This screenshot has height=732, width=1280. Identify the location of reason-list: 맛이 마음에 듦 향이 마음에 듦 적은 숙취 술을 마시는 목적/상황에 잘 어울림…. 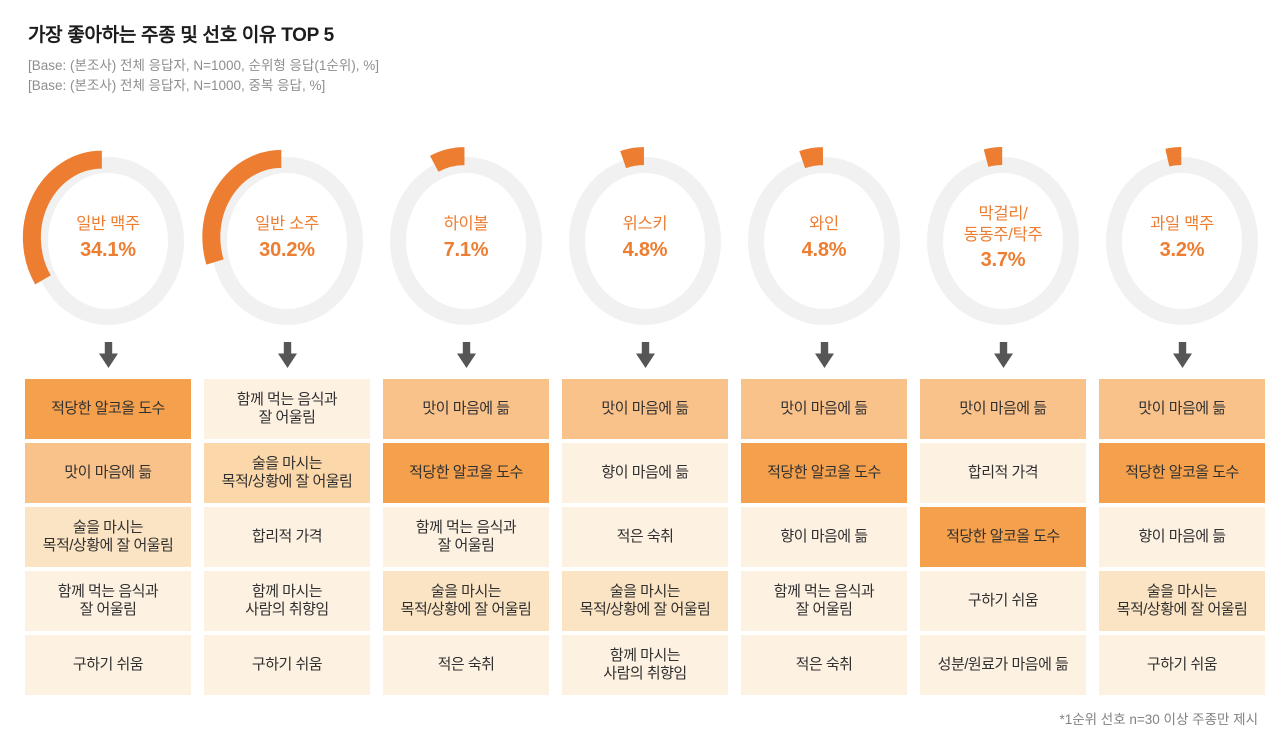
(645, 539).